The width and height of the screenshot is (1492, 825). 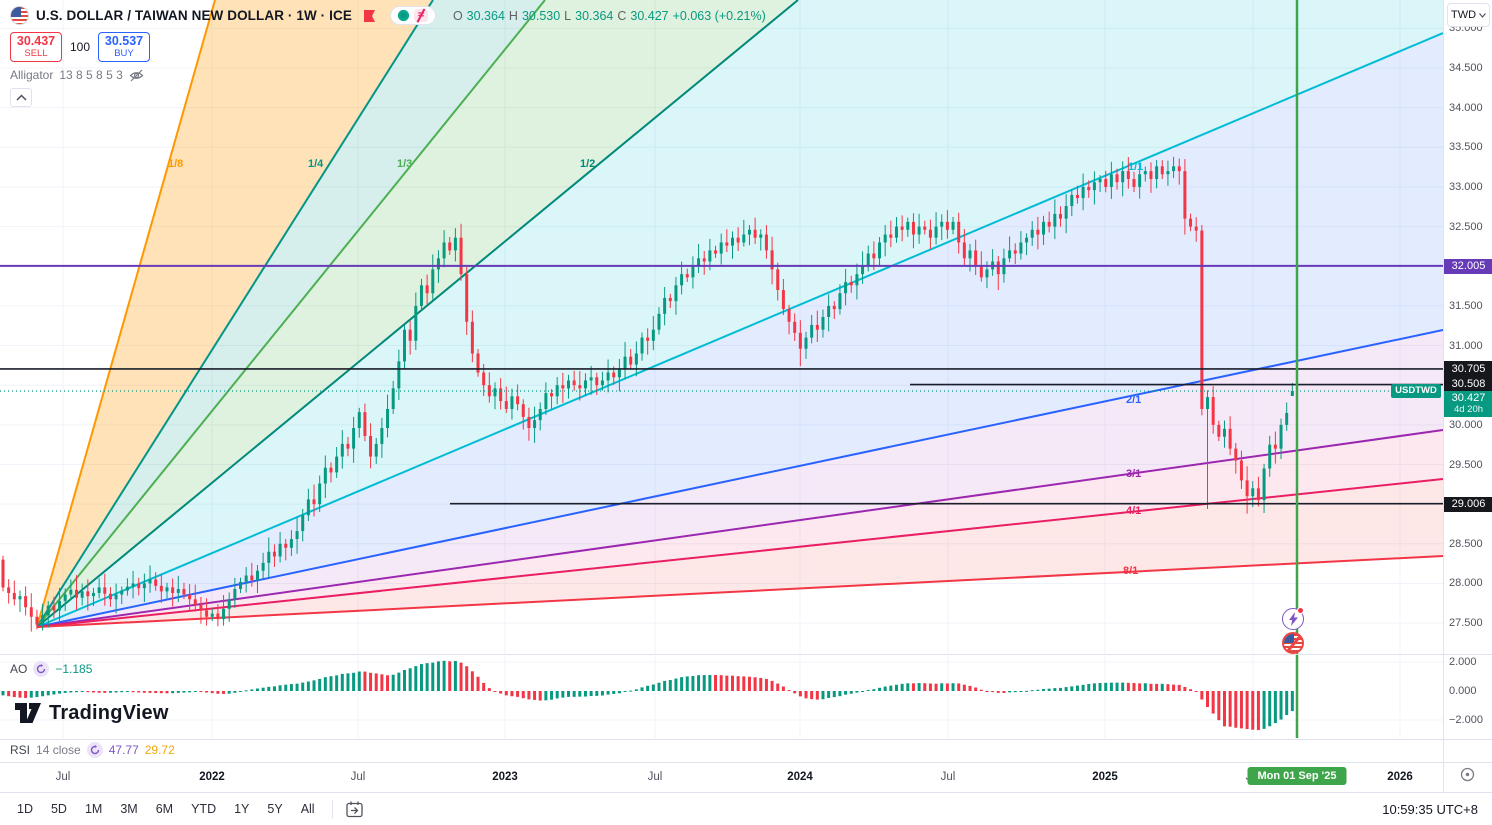 What do you see at coordinates (36, 47) in the screenshot?
I see `sell-button: 30.437 SELL` at bounding box center [36, 47].